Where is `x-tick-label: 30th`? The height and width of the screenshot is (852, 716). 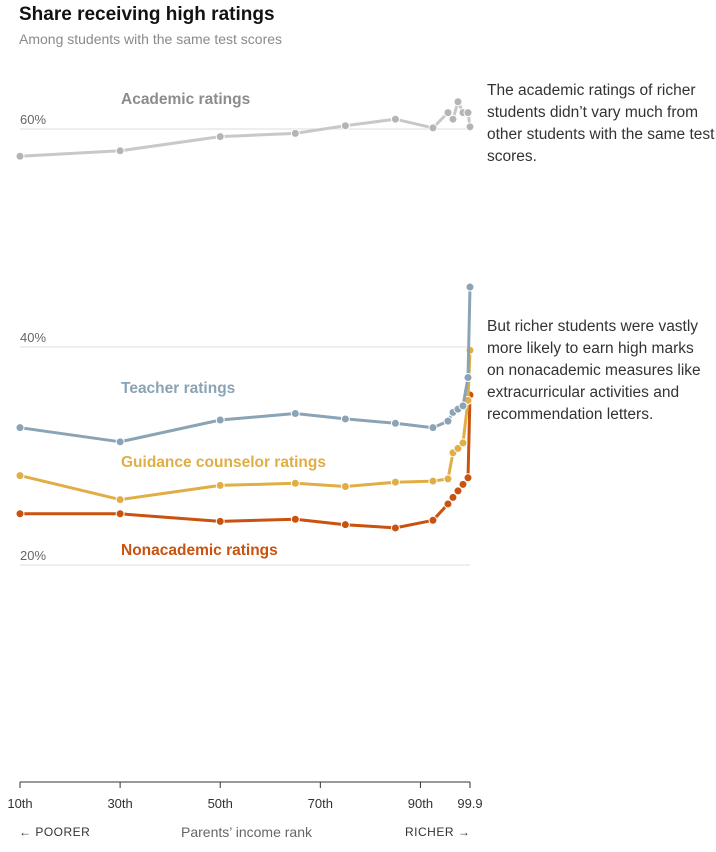
x-tick-label: 30th is located at coordinates (119, 803).